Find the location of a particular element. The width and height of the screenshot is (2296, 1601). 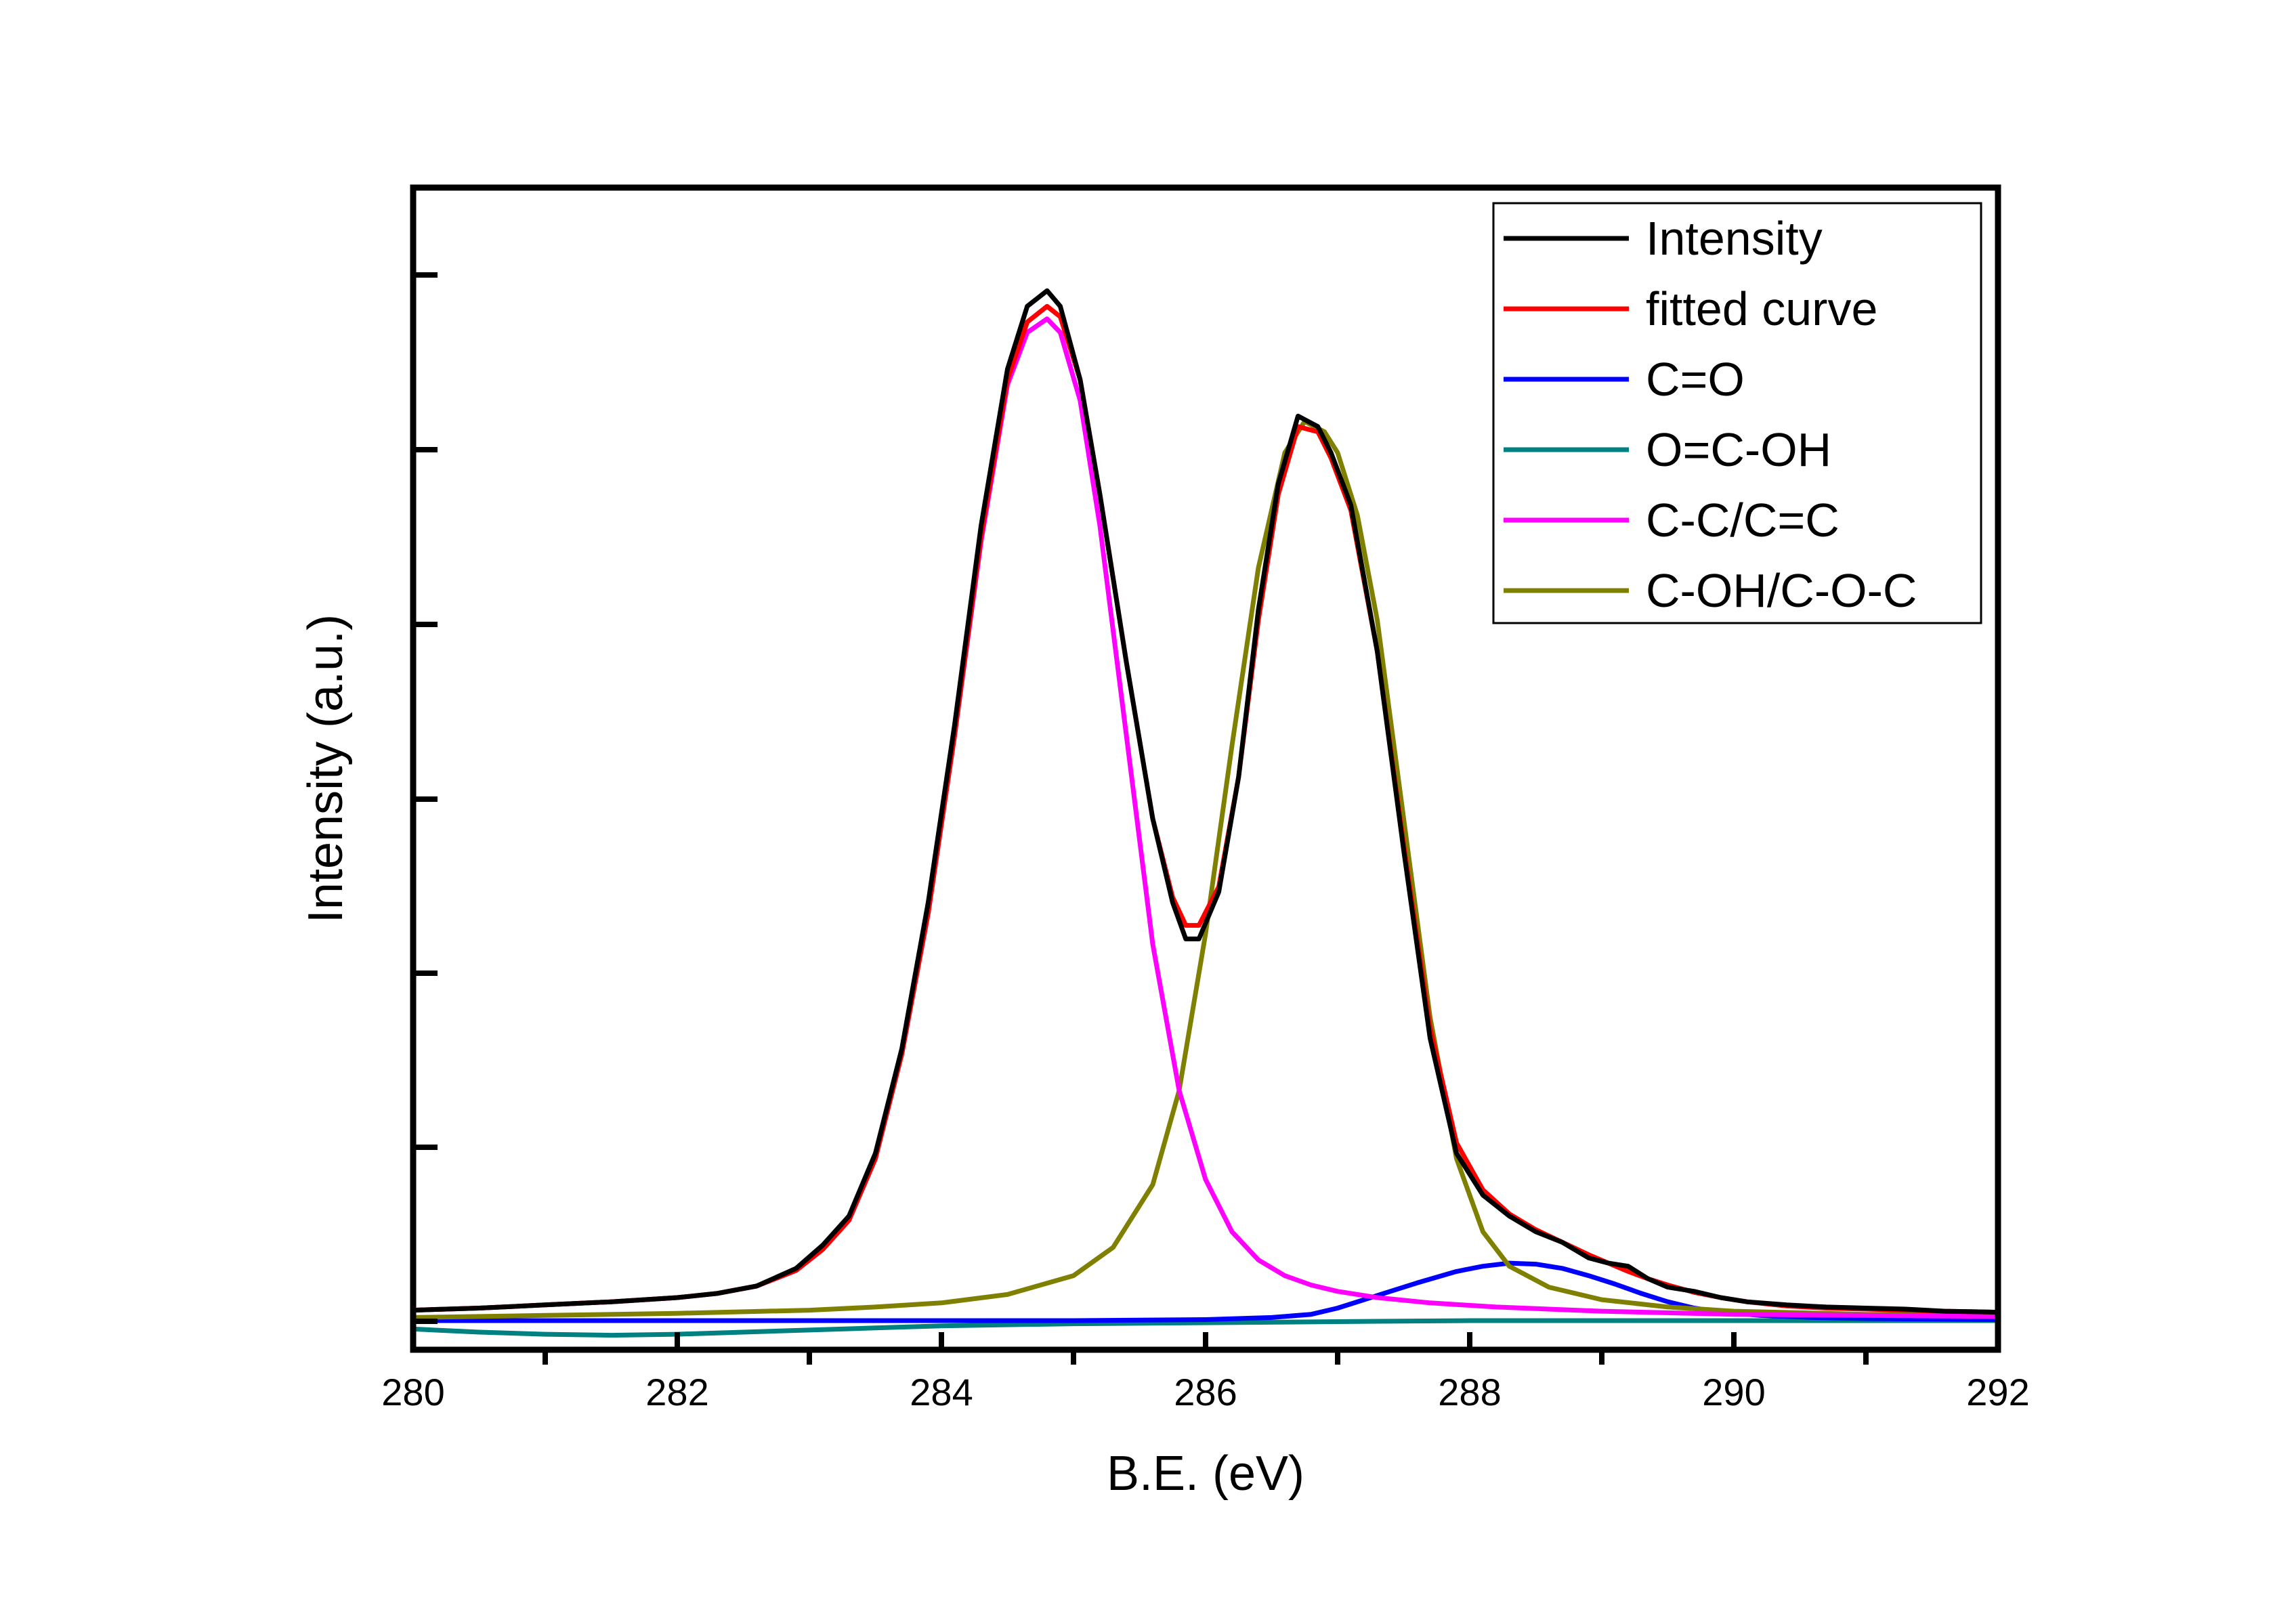

legend-label: C=O is located at coordinates (1695, 379).